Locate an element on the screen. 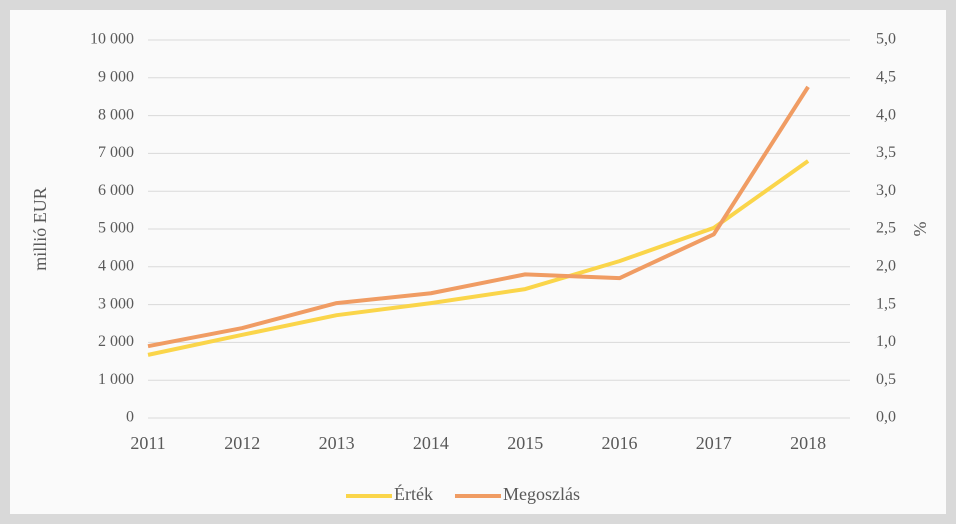 This screenshot has width=956, height=524. x-tick-label: 2016 is located at coordinates (620, 443).